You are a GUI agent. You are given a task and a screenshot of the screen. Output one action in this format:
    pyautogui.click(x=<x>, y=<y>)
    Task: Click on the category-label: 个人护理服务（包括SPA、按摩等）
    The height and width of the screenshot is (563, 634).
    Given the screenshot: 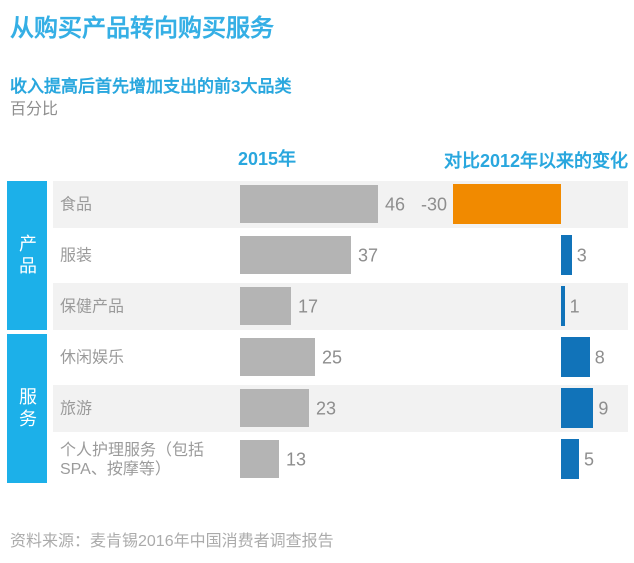 What is the action you would take?
    pyautogui.click(x=132, y=459)
    